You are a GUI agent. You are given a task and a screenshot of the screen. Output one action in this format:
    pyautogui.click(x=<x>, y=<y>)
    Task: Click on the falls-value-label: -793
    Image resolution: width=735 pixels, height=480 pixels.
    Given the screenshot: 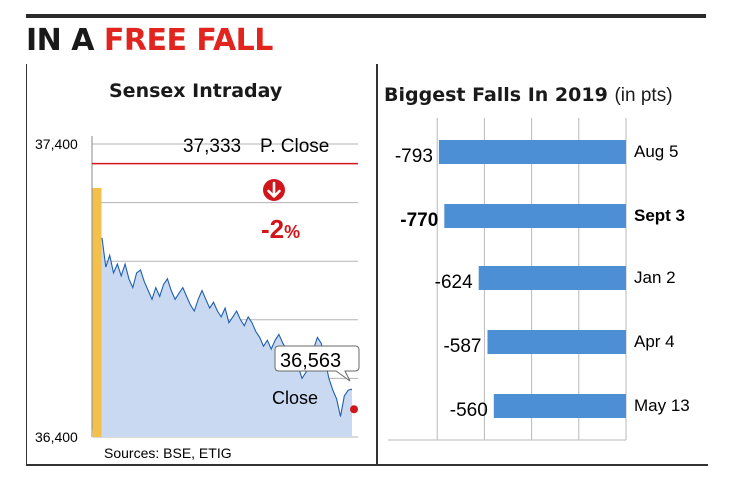 What is the action you would take?
    pyautogui.click(x=414, y=156)
    